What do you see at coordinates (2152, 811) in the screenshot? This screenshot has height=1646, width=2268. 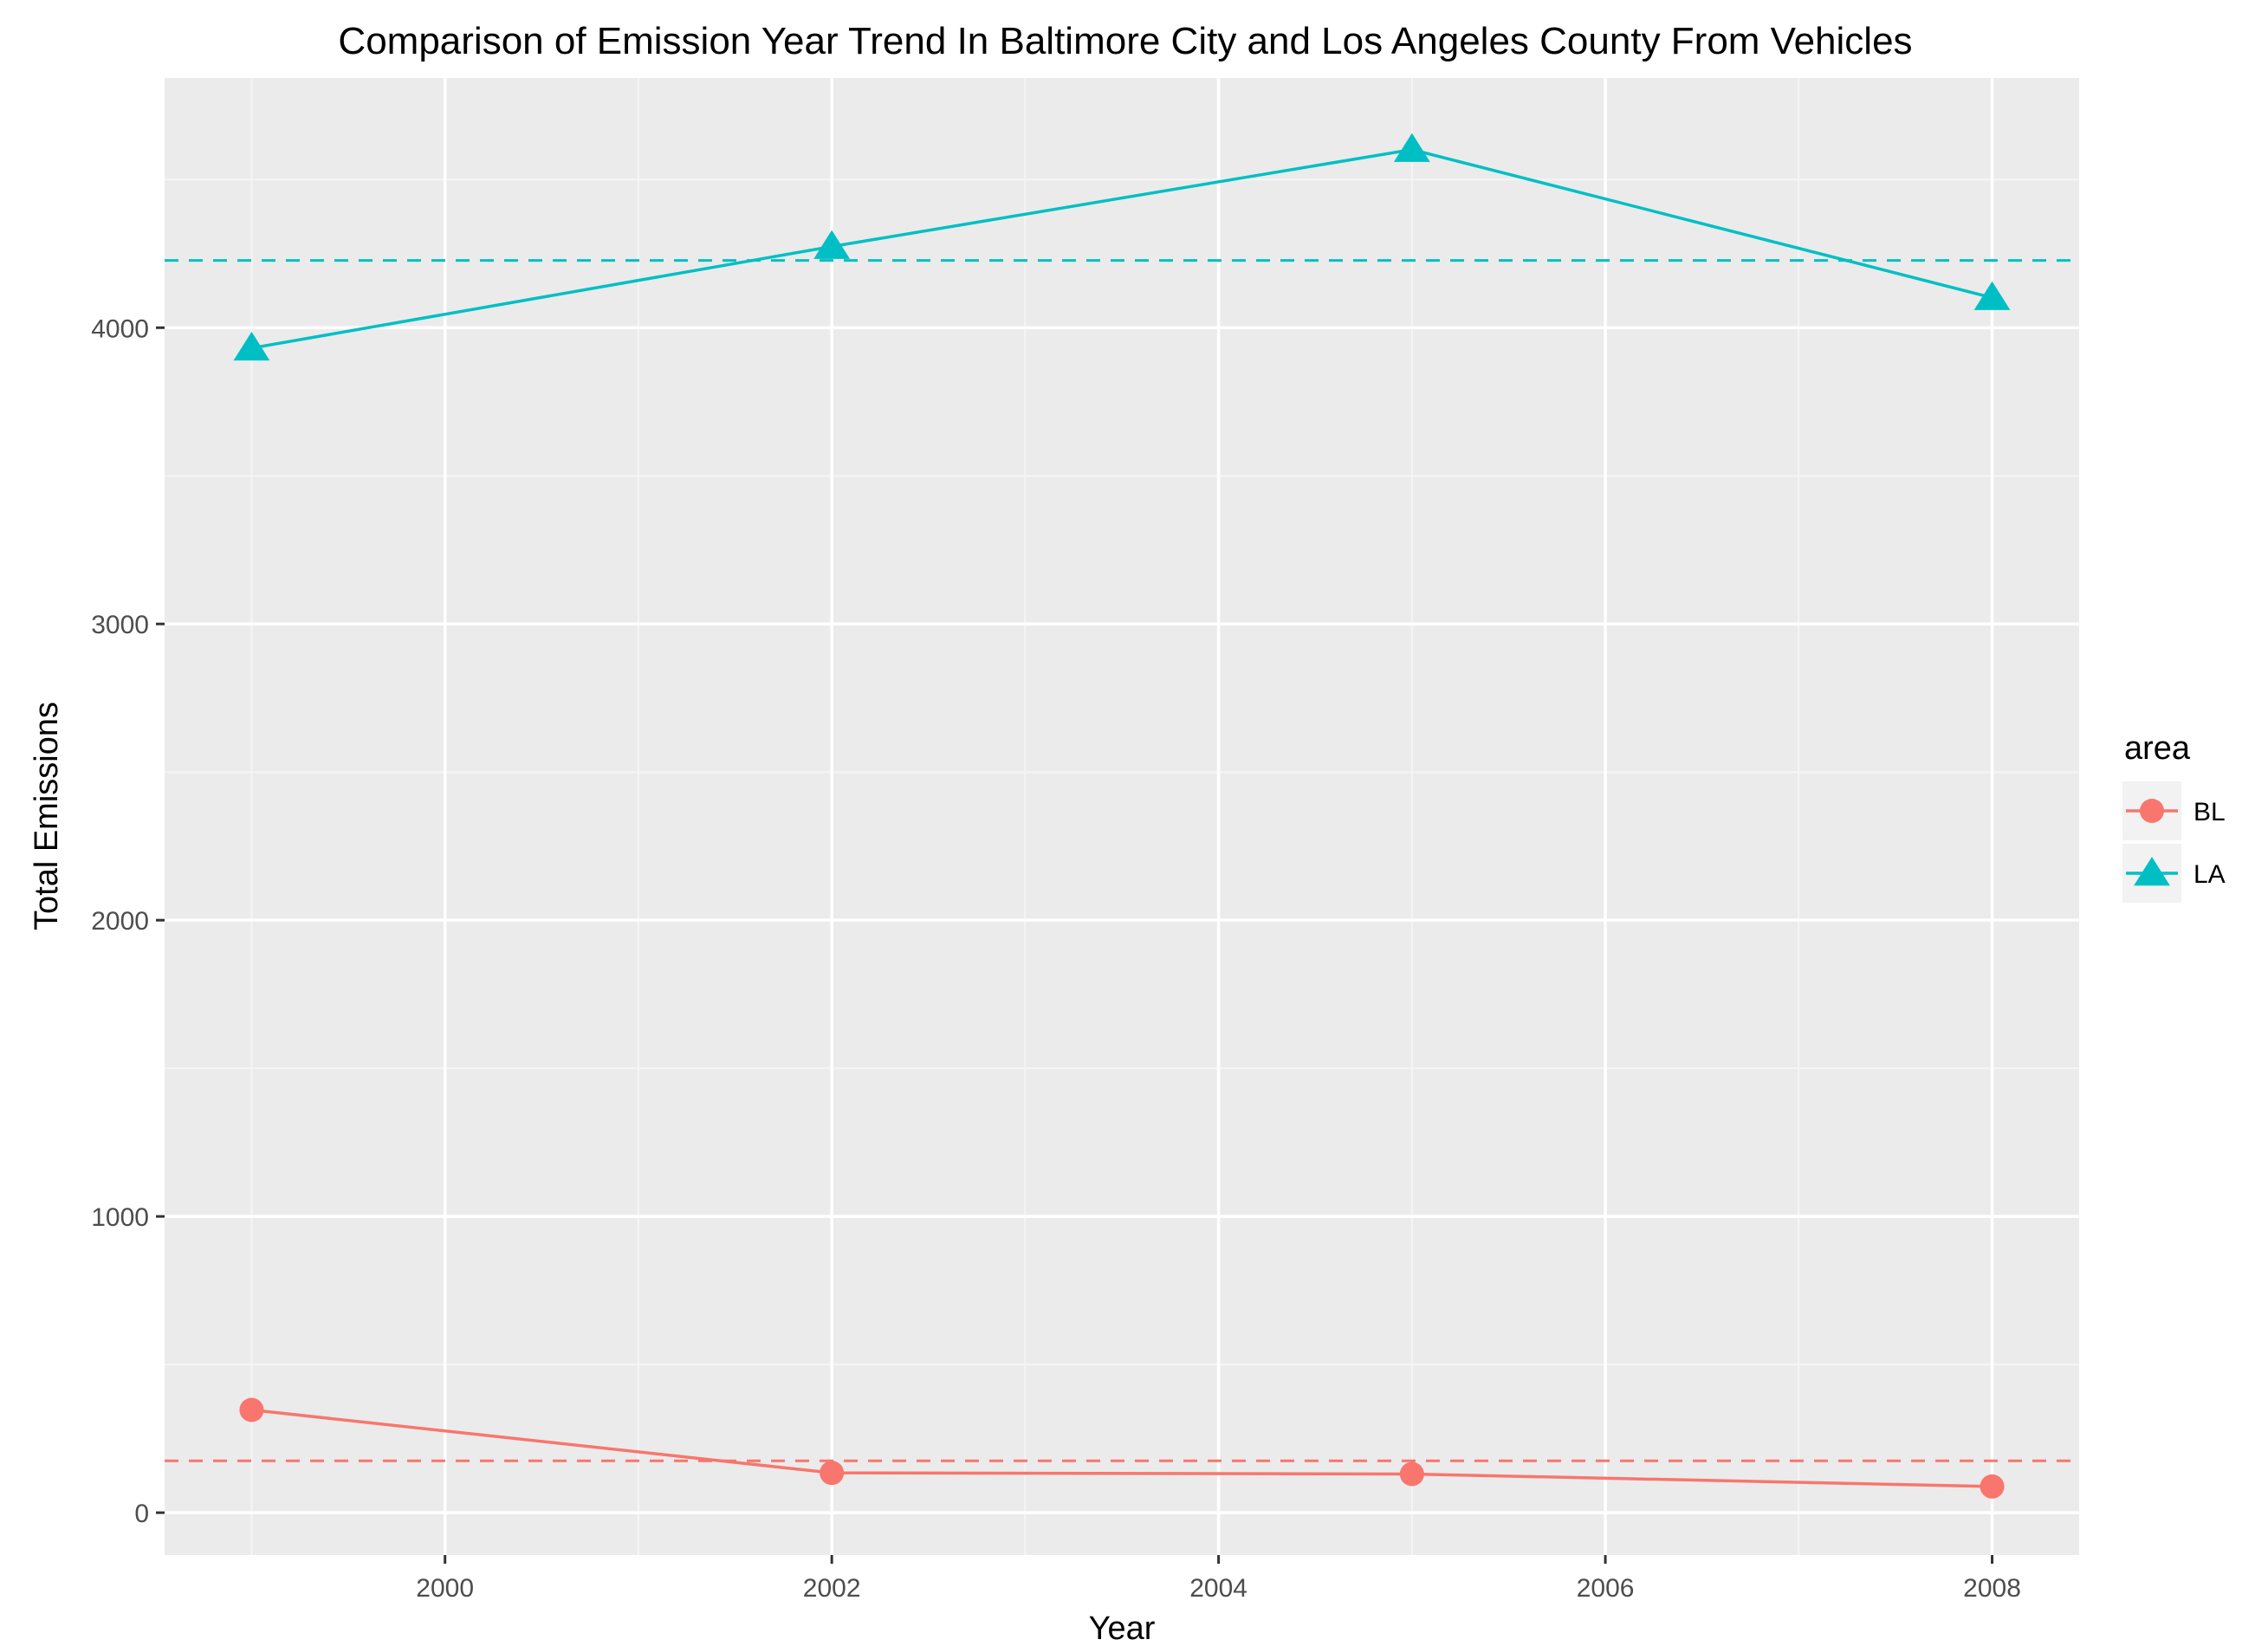 I see `legend-marker-bl` at bounding box center [2152, 811].